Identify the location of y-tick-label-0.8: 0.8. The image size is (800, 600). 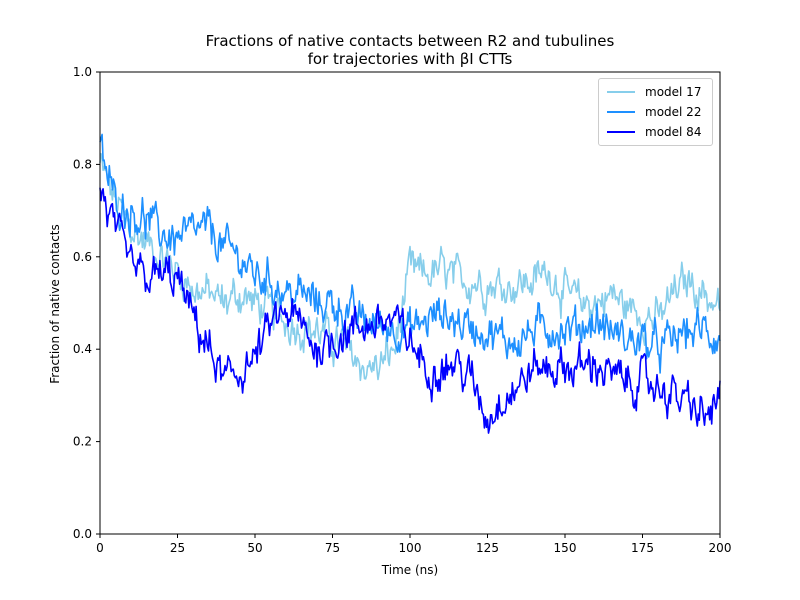
(82, 164).